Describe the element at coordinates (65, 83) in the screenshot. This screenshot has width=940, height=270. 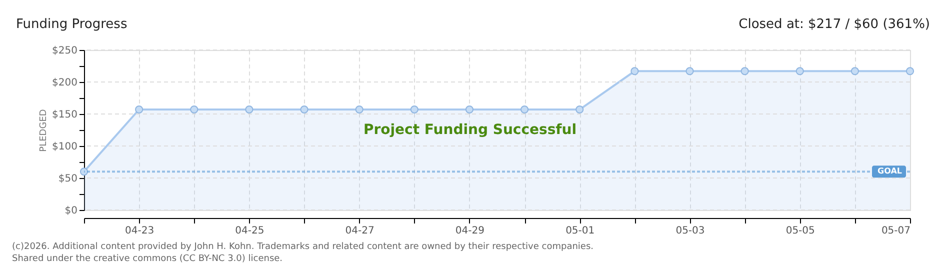
I see `y-tick-label: $200` at that location.